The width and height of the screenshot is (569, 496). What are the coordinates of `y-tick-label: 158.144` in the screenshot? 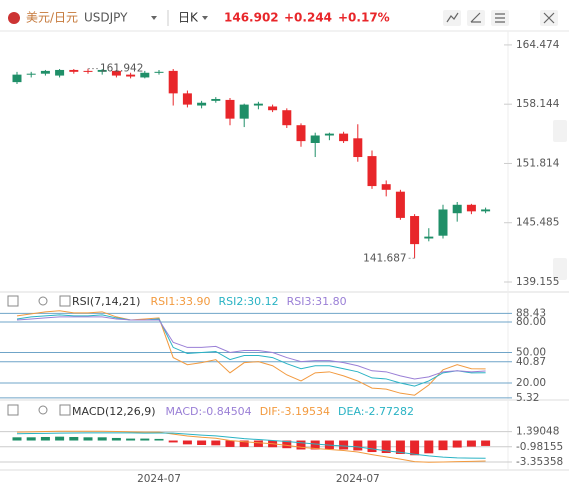 It's located at (538, 104).